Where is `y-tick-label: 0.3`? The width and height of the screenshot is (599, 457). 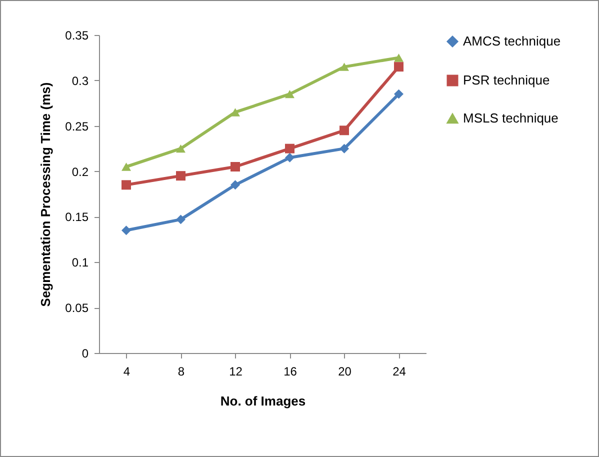
y-tick-label: 0.3 is located at coordinates (80, 81).